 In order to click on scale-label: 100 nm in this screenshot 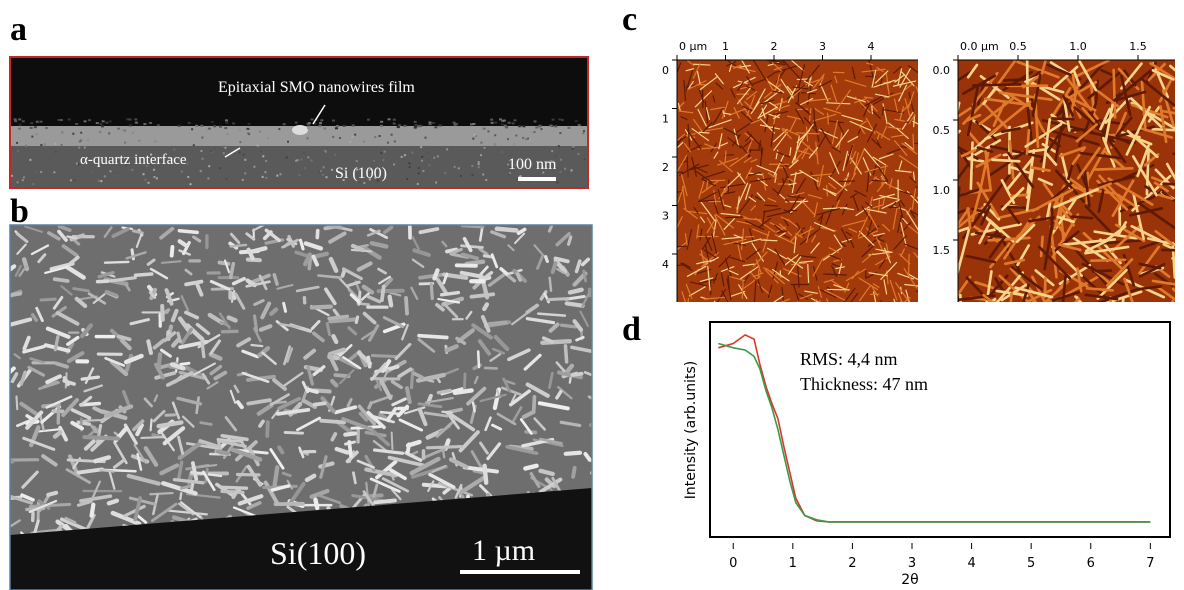, I will do `click(532, 164)`.